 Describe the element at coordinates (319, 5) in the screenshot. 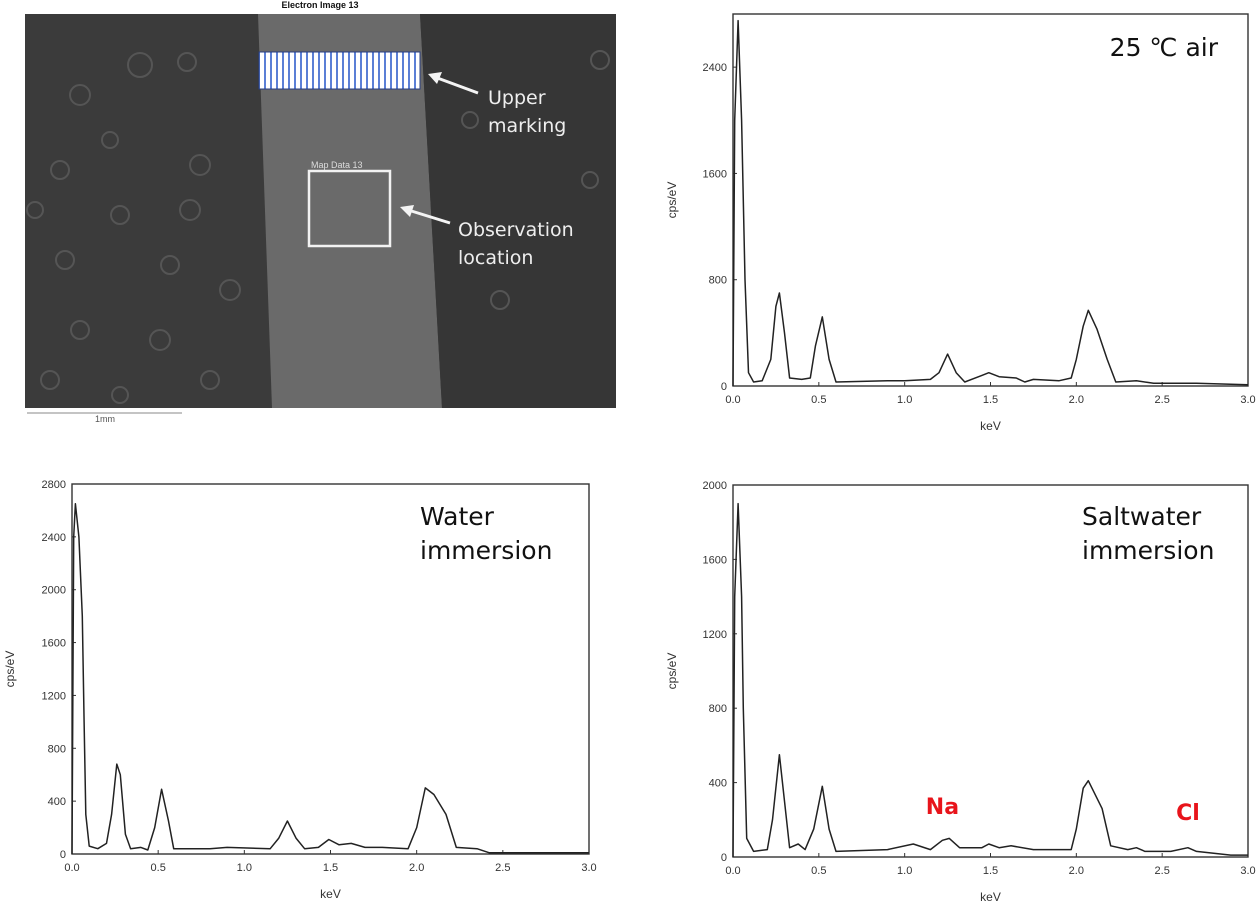

I see `sem-title: Electron Image 13` at that location.